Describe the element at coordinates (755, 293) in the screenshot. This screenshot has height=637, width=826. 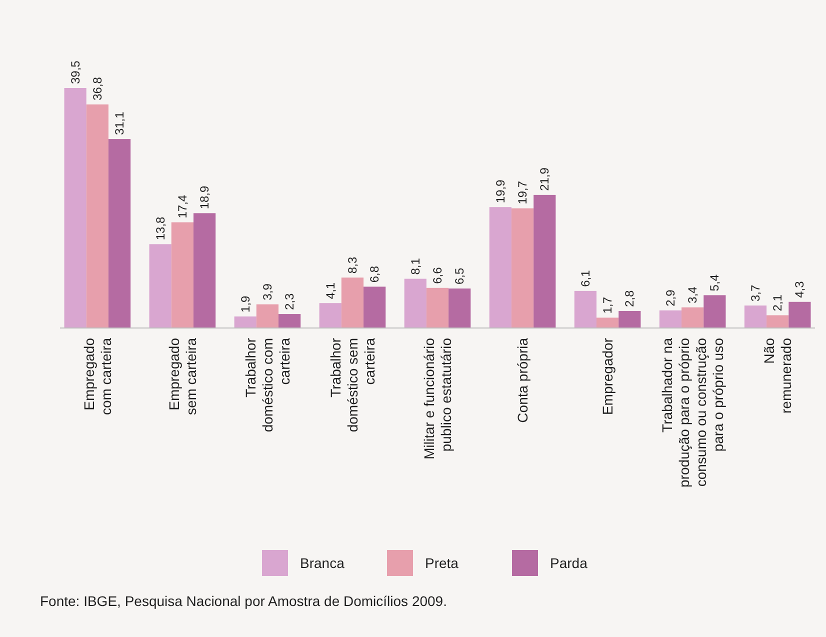
I see `data-label: 3,7` at that location.